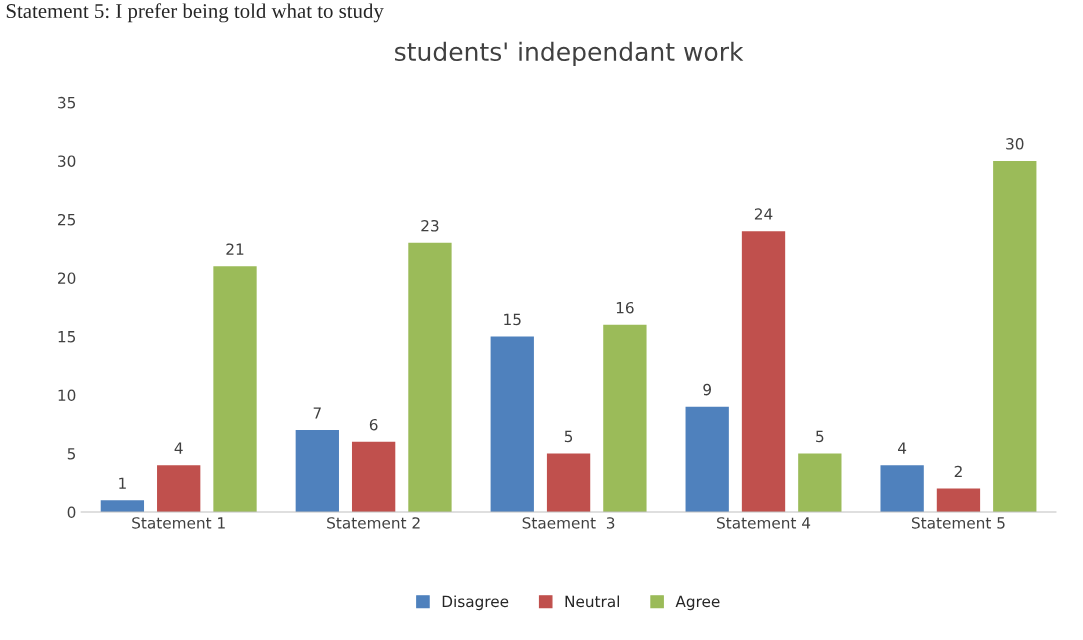 Image resolution: width=1083 pixels, height=640 pixels. What do you see at coordinates (430, 225) in the screenshot?
I see `data-label: 23` at bounding box center [430, 225].